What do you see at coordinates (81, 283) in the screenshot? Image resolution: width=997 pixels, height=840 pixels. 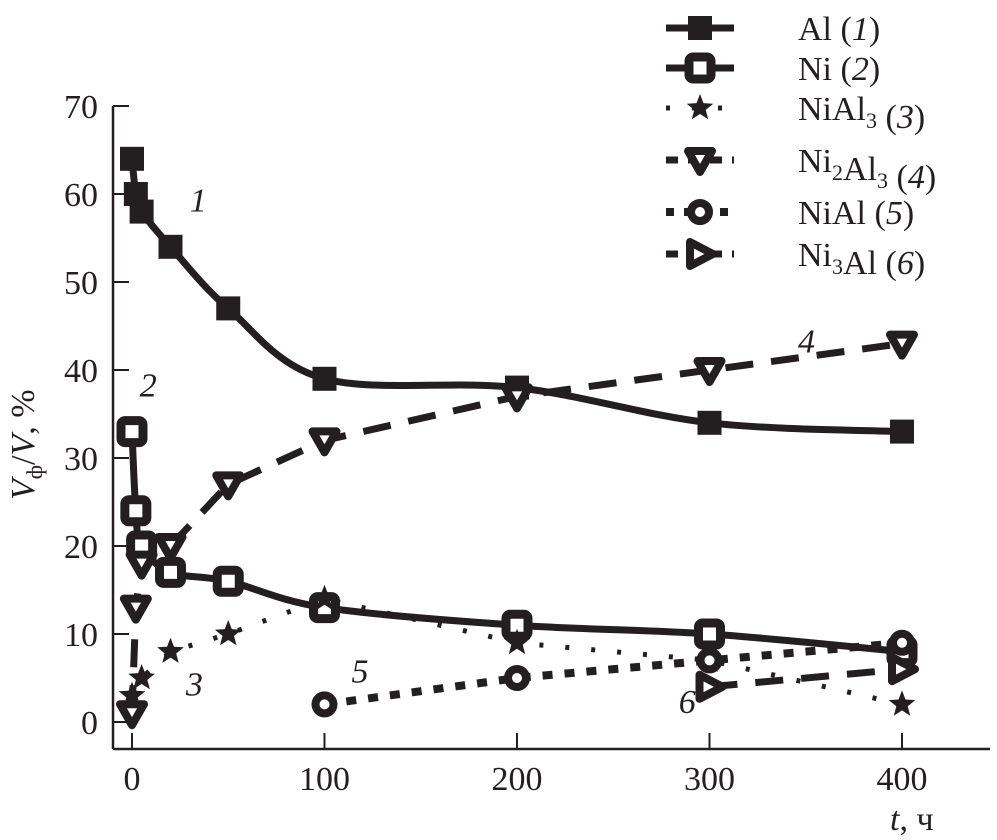 I see `y-tick-label: 50` at bounding box center [81, 283].